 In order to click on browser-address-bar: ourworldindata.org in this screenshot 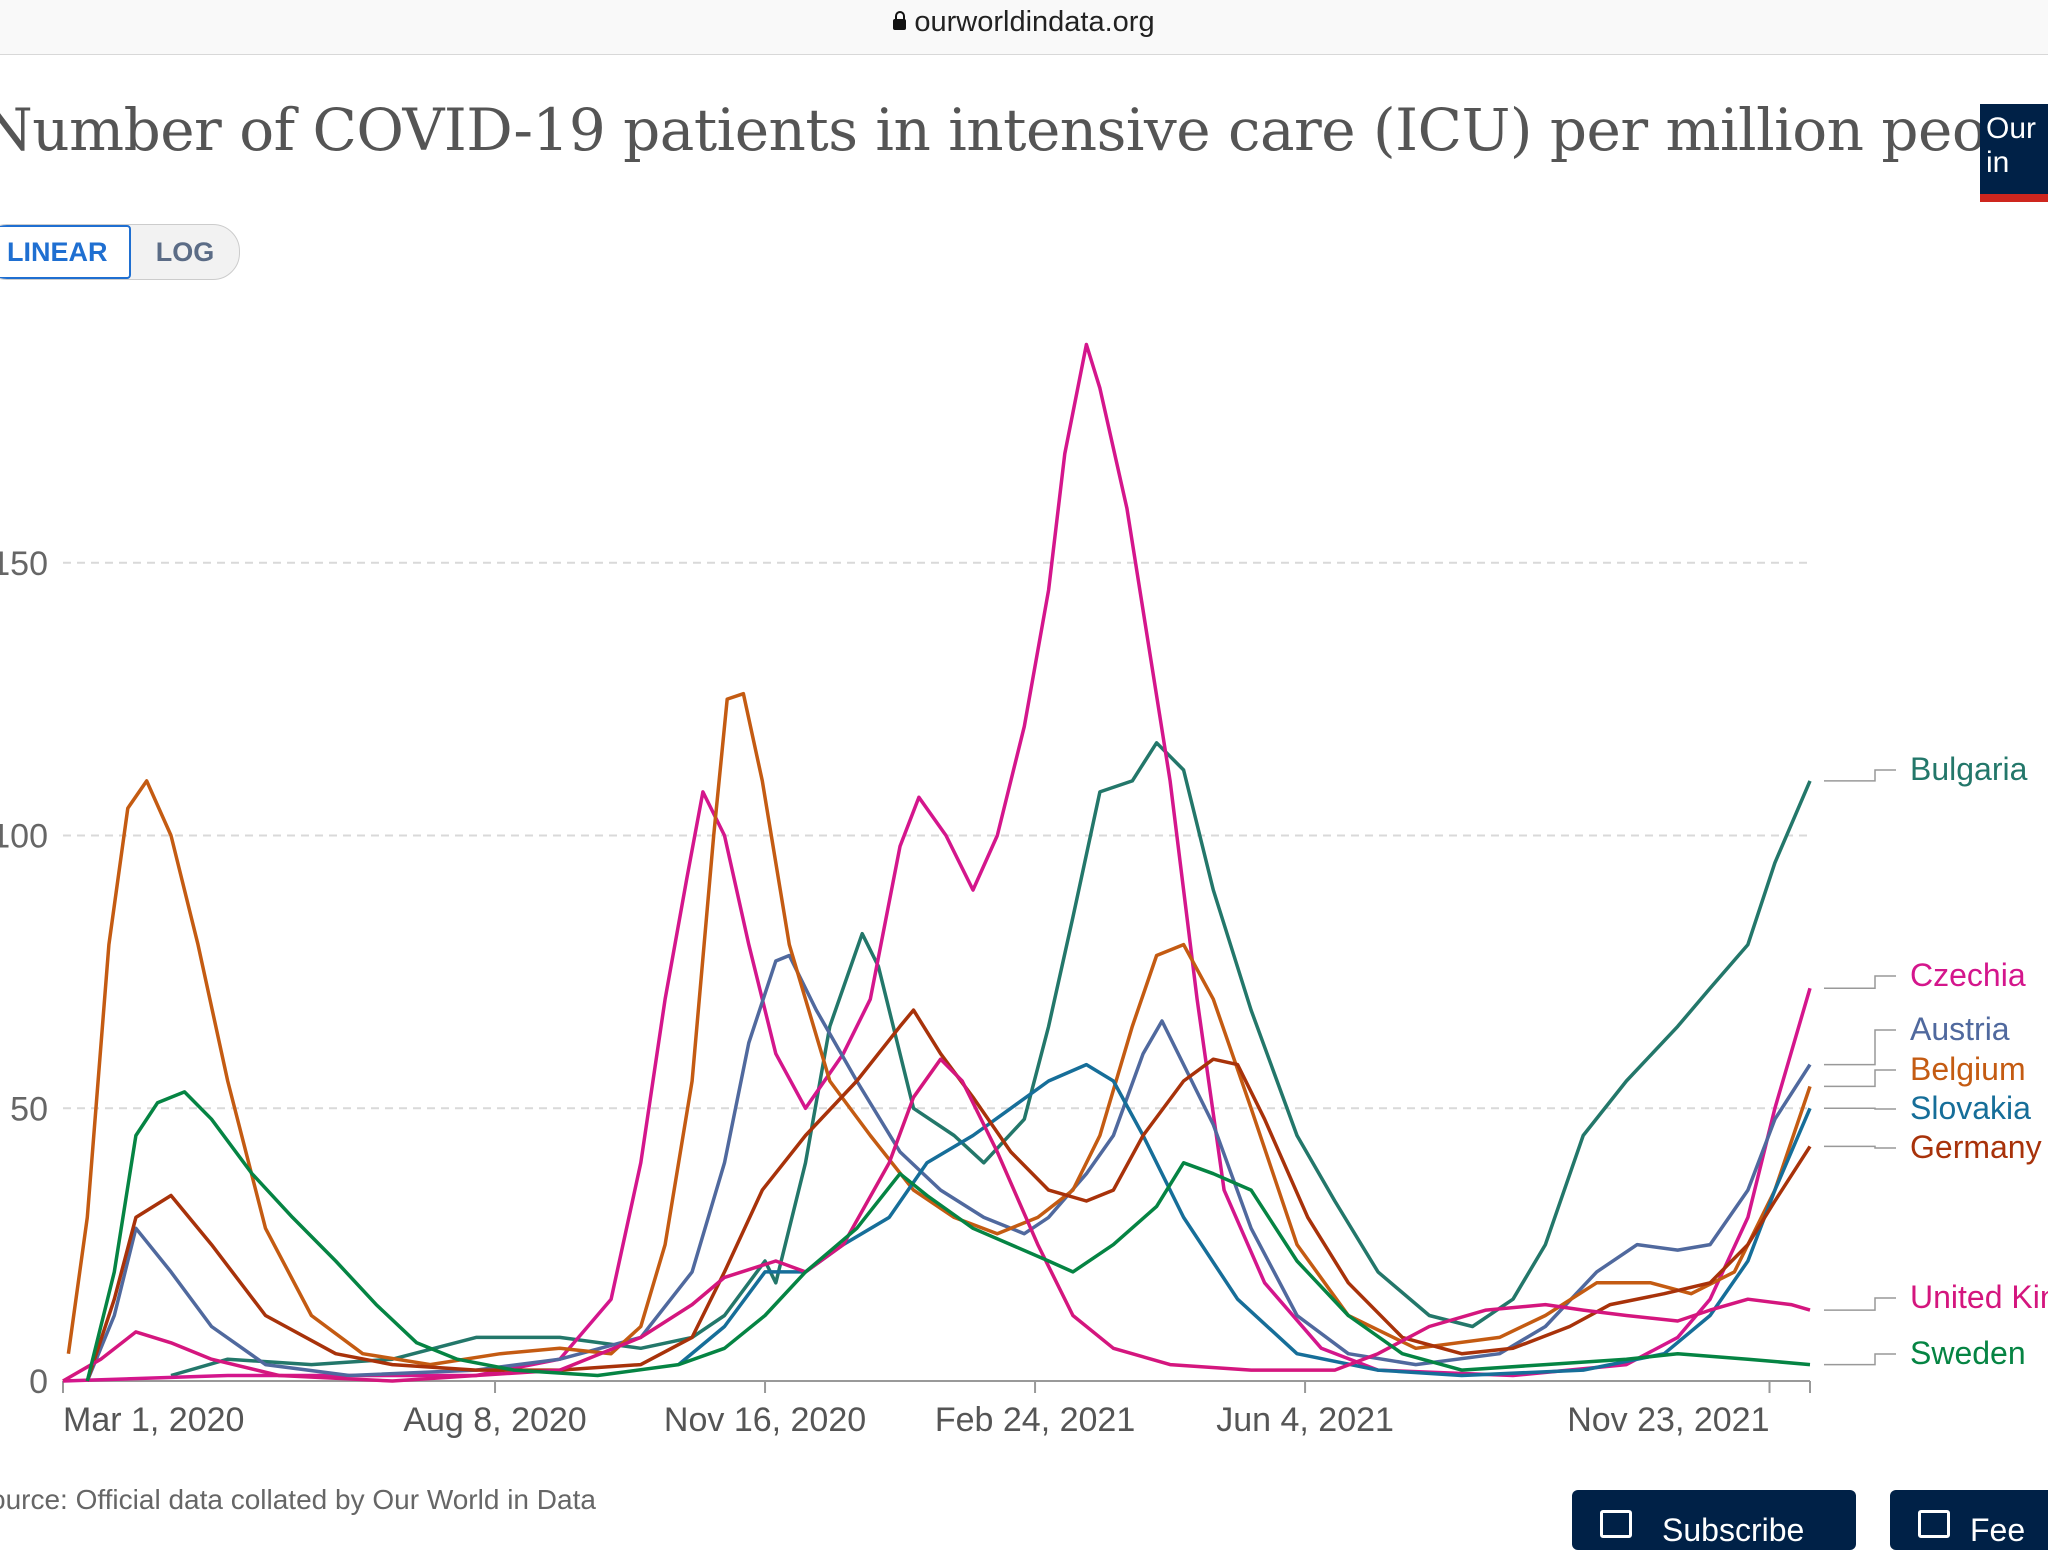, I will do `click(1024, 27)`.